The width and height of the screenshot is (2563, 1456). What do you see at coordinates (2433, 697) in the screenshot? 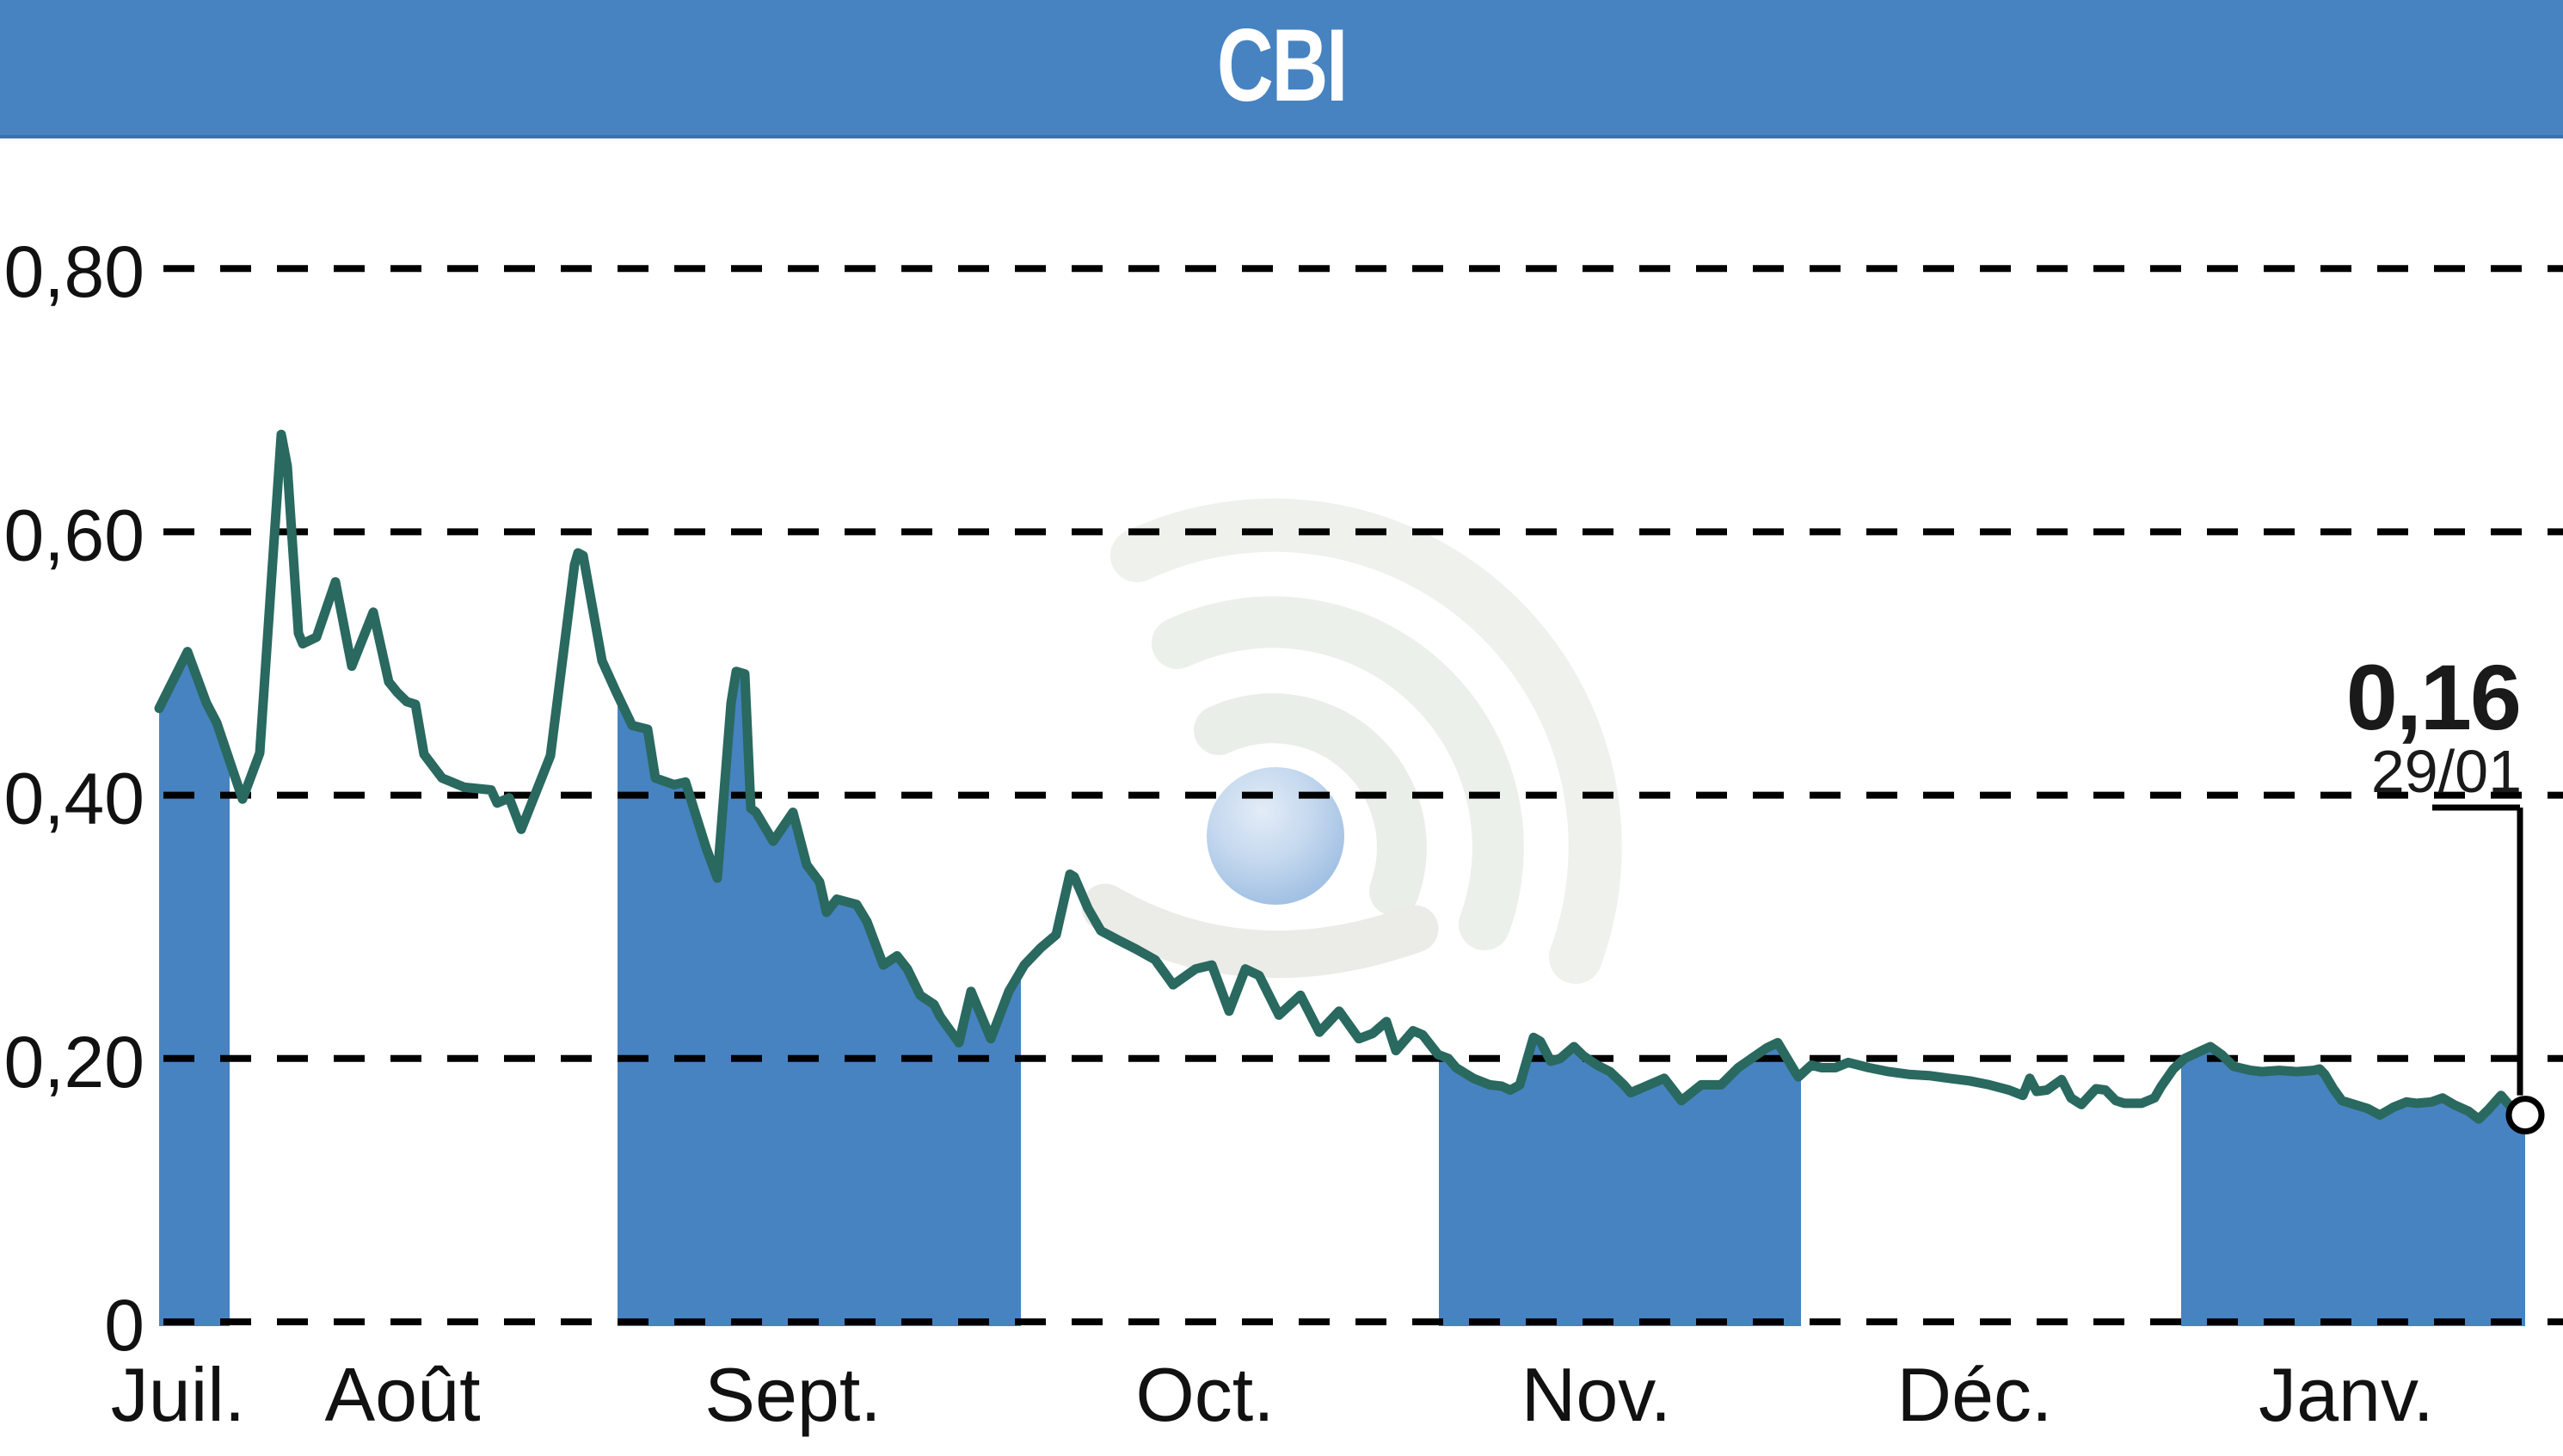
I see `last-price-label: 0,16` at bounding box center [2433, 697].